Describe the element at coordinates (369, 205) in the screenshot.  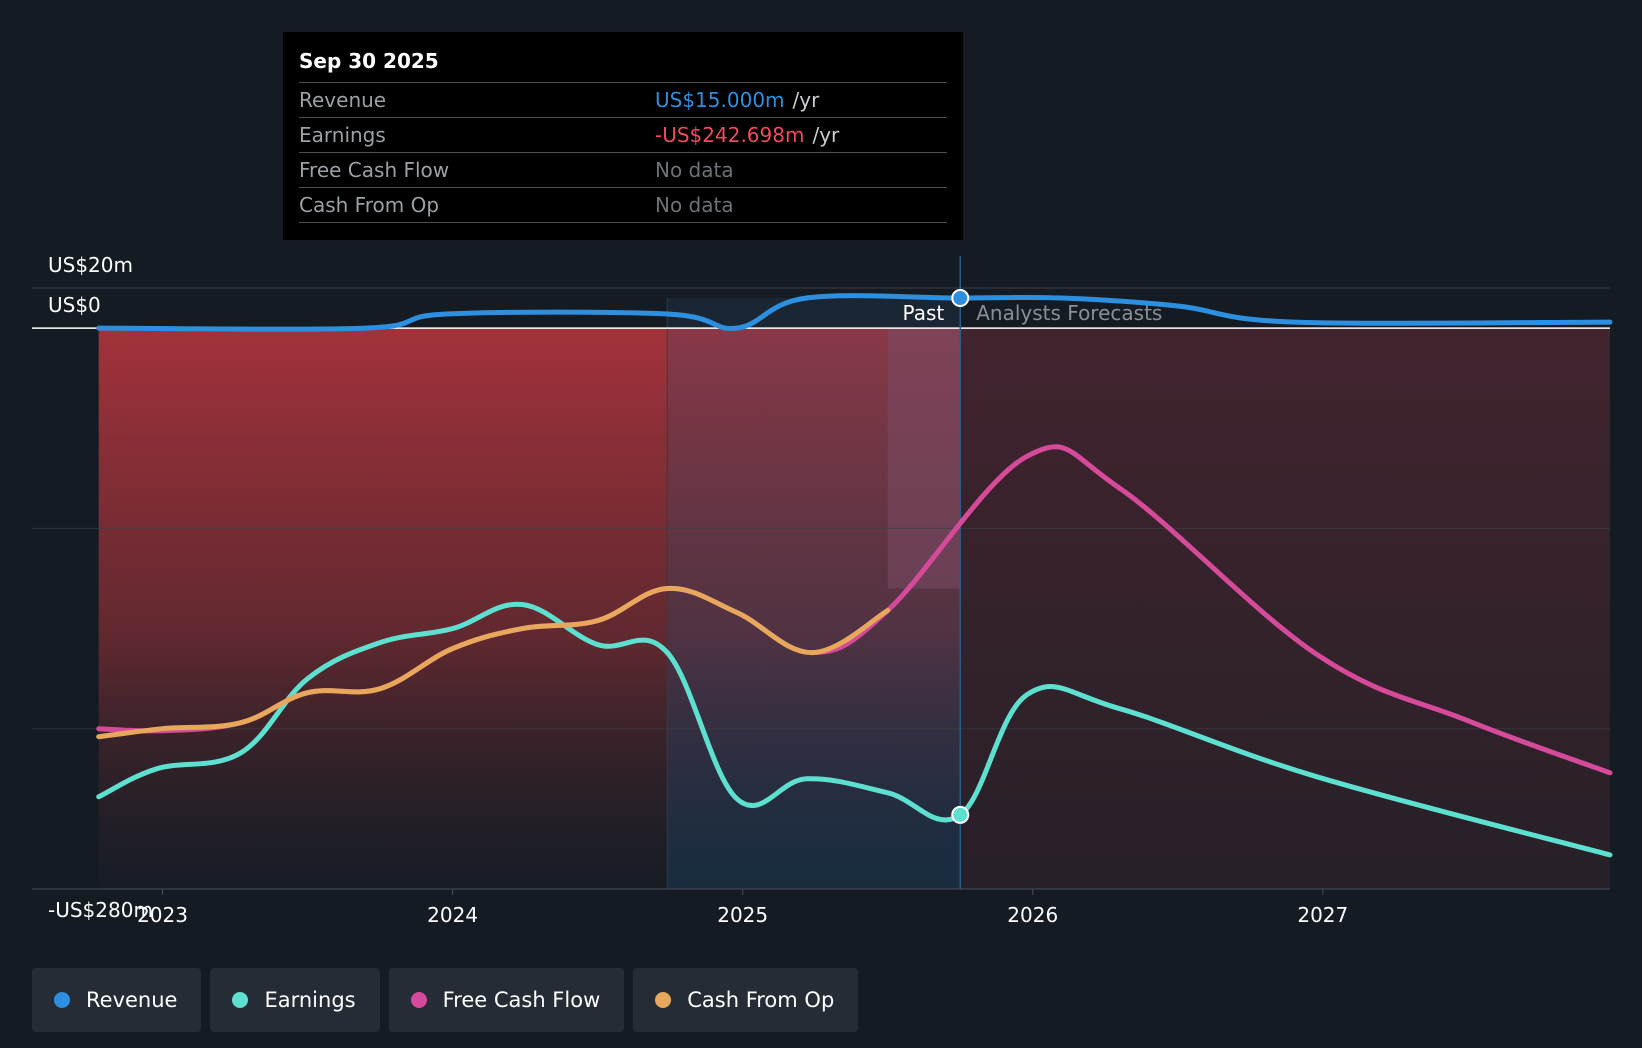
I see `tooltip-label: Cash From Op` at that location.